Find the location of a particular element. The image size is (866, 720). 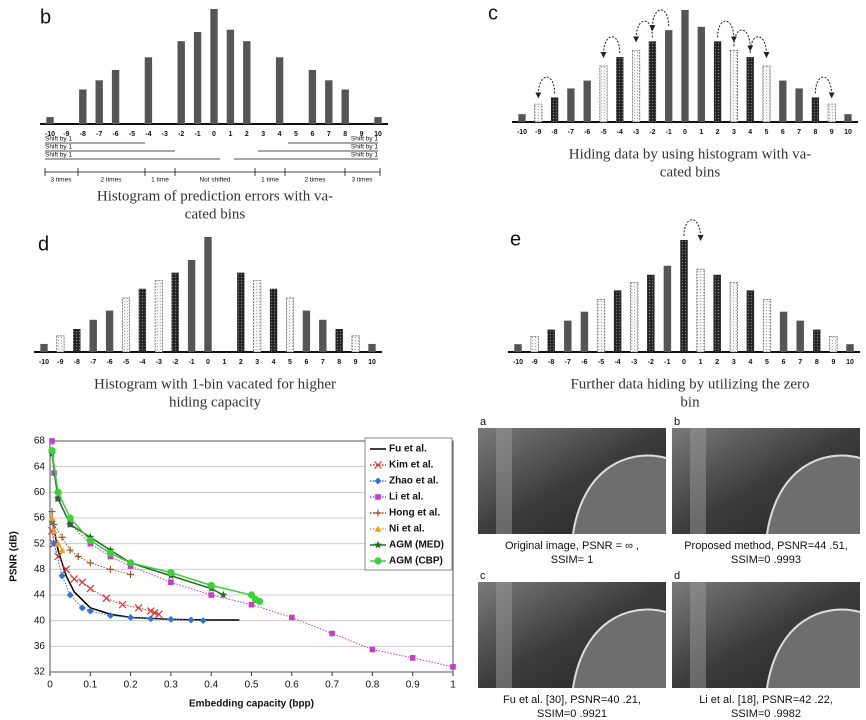

x-tick-label: 0.4 is located at coordinates (211, 685).